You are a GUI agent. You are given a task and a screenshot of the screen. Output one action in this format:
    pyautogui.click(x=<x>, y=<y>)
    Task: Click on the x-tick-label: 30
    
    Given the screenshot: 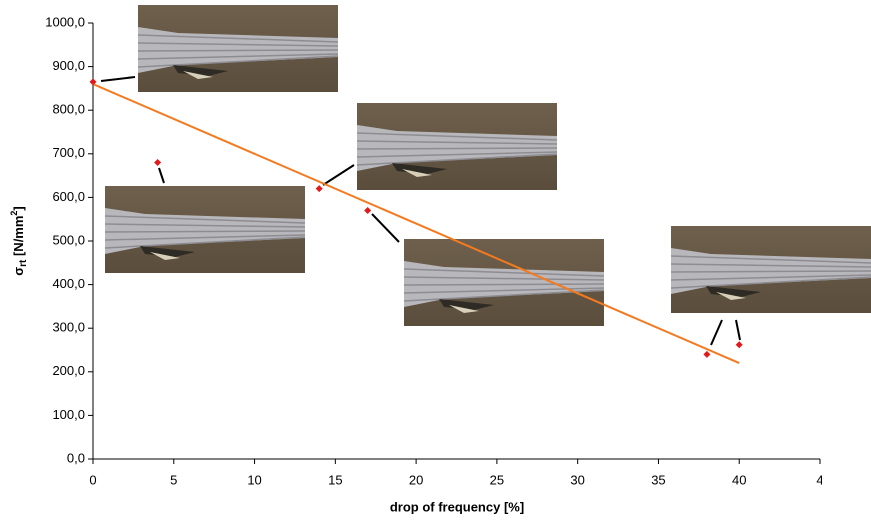 What is the action you would take?
    pyautogui.click(x=577, y=479)
    